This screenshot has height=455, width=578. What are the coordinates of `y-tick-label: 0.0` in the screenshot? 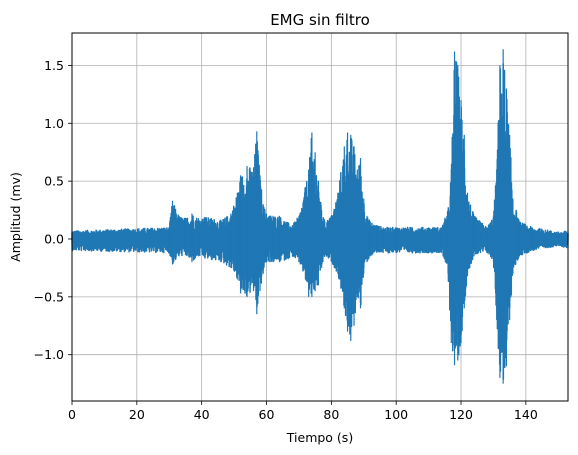 It's located at (54, 238).